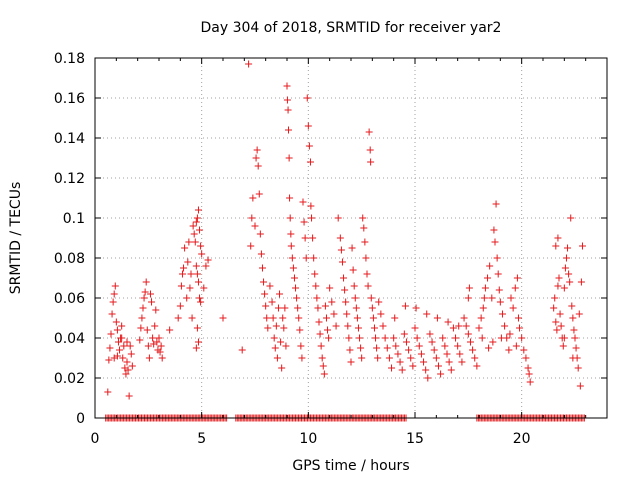 The height and width of the screenshot is (480, 640). I want to click on x-tick-label: 5, so click(201, 439).